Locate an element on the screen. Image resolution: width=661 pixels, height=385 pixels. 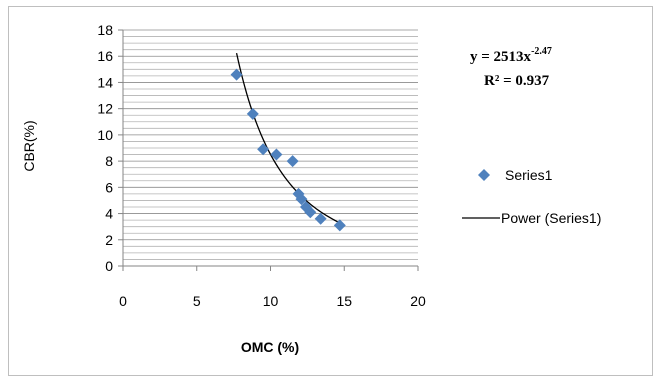
y-tick-label: 0 is located at coordinates (109, 266).